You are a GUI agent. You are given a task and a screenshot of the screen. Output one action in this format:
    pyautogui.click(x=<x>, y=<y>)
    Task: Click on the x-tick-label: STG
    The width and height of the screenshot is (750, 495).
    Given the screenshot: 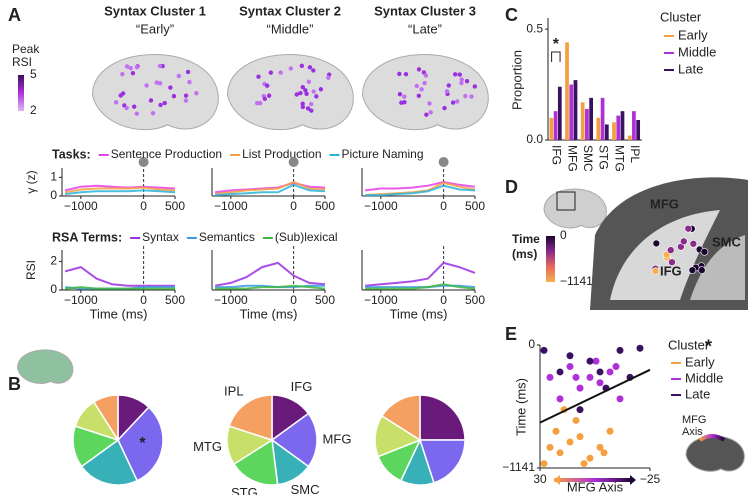 What is the action you would take?
    pyautogui.click(x=604, y=157)
    